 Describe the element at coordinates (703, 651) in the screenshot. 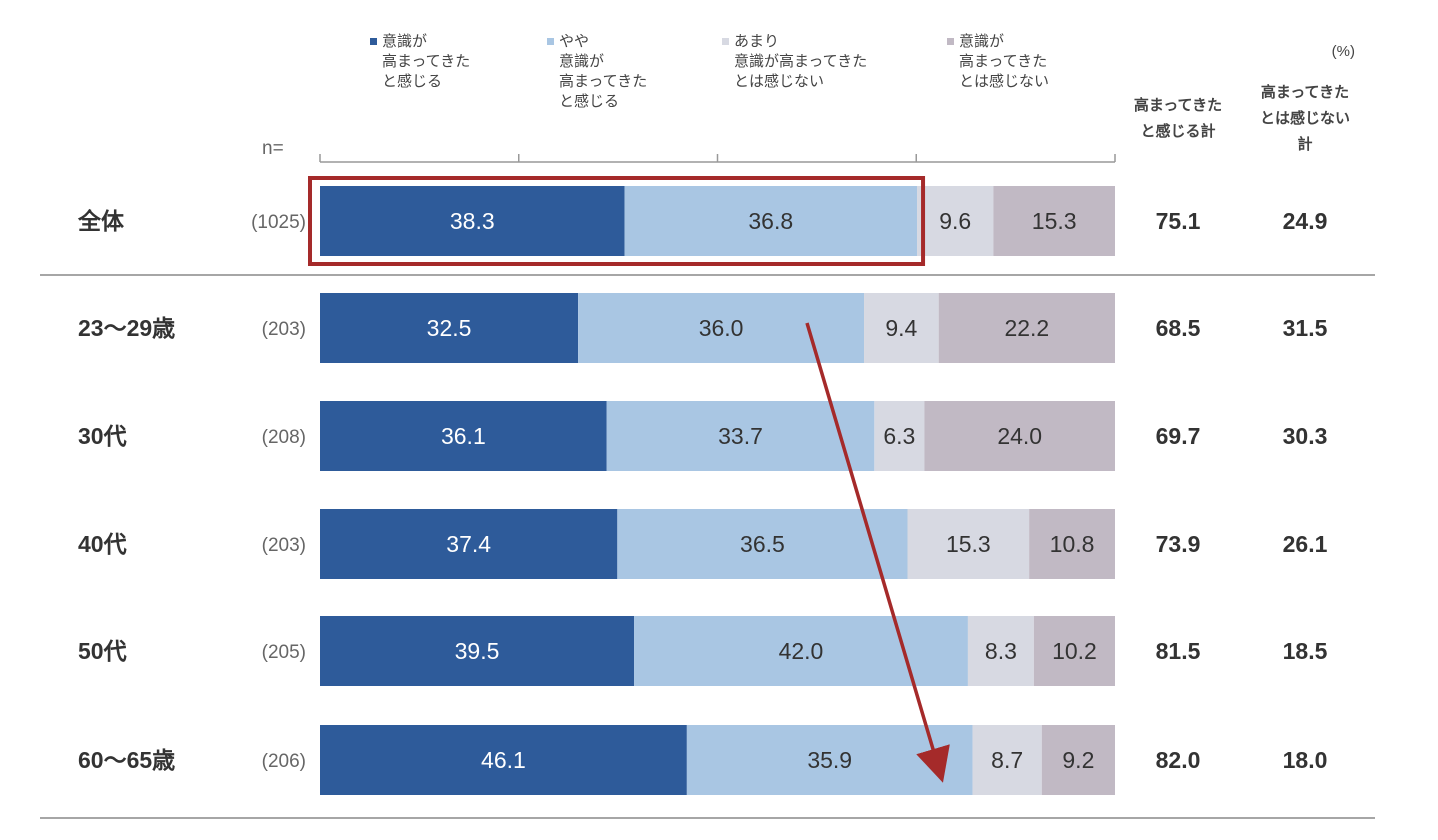

I see `chart-row: 50代 (205) 39.5 42.0 8.3 10.2 81.5 18.5` at that location.